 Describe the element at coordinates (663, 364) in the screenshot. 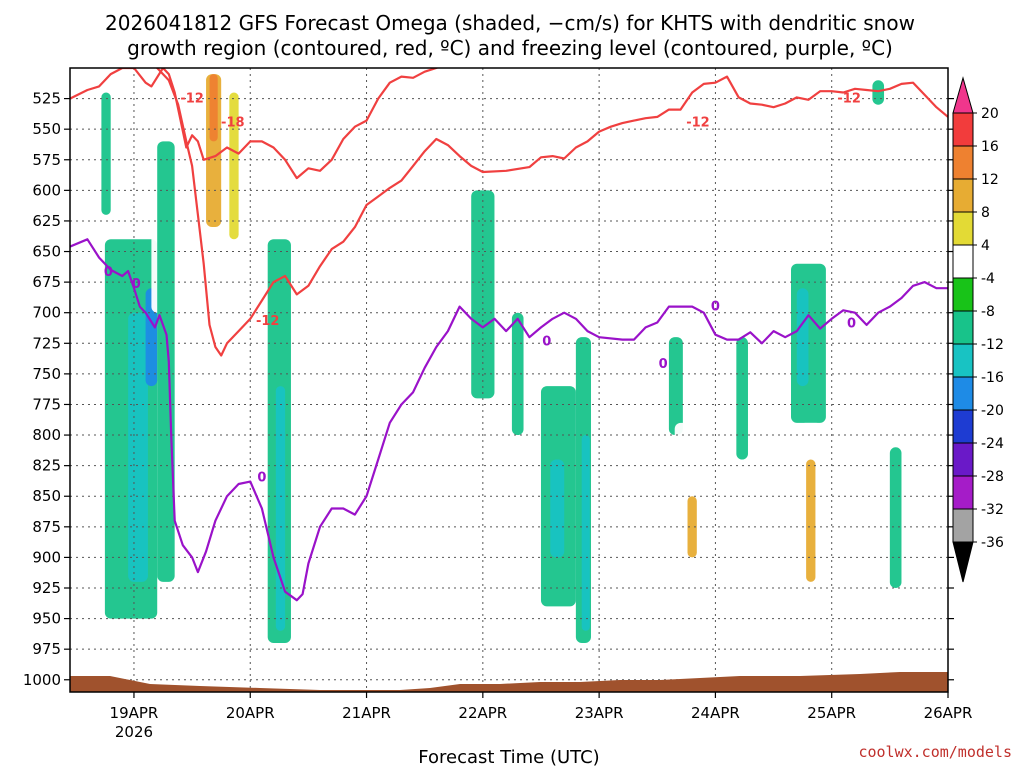

I see `freezing-contour-label-6: 0` at that location.